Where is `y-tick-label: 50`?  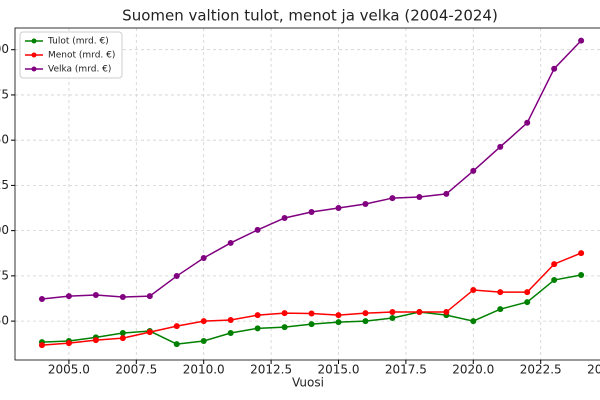 y-tick-label: 50 is located at coordinates (4, 321).